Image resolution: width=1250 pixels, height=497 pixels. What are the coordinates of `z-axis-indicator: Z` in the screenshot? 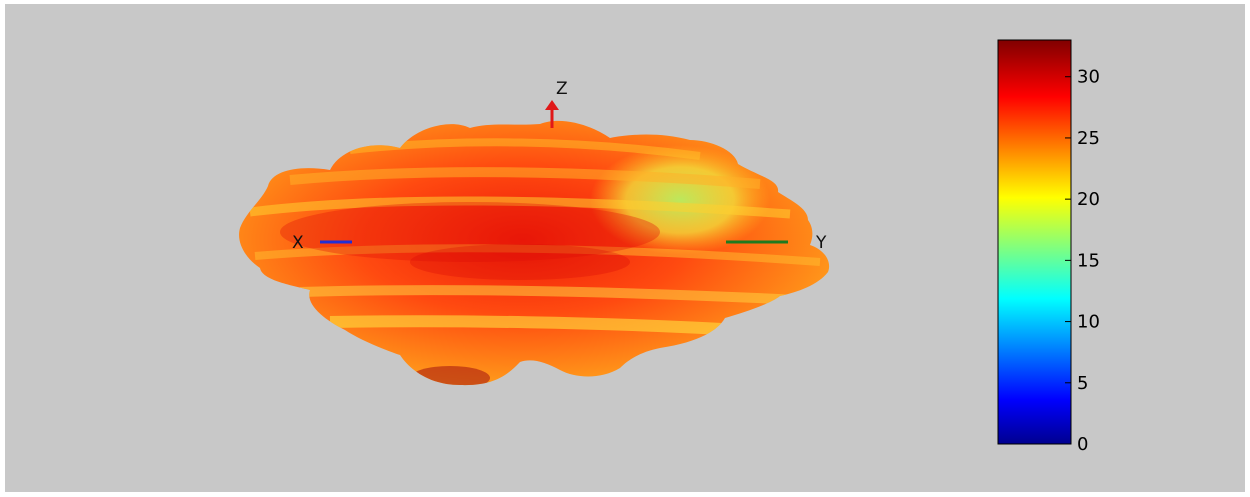 It's located at (556, 103).